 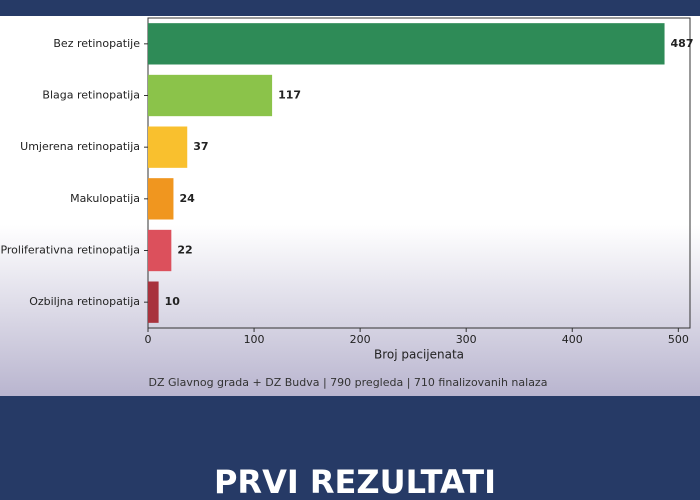 What do you see at coordinates (148, 339) in the screenshot?
I see `x-tick-label: 0` at bounding box center [148, 339].